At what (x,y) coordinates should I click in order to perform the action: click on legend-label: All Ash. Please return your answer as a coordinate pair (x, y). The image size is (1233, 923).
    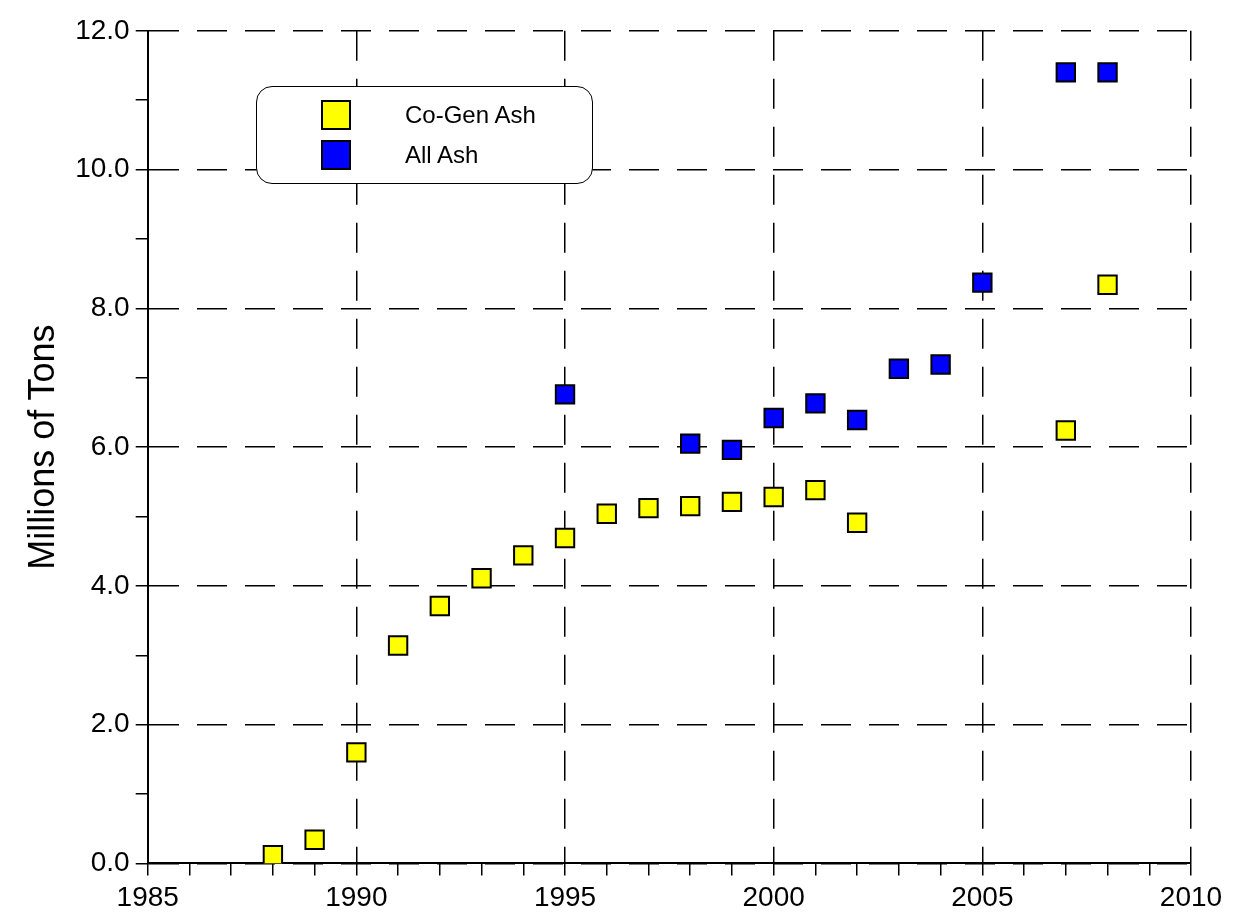
    Looking at the image, I should click on (442, 155).